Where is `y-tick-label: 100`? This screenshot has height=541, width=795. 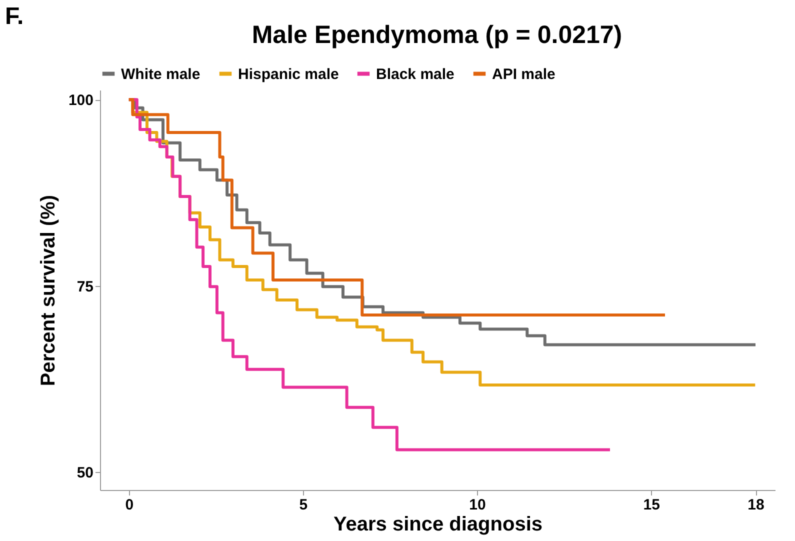 y-tick-label: 100 is located at coordinates (81, 101).